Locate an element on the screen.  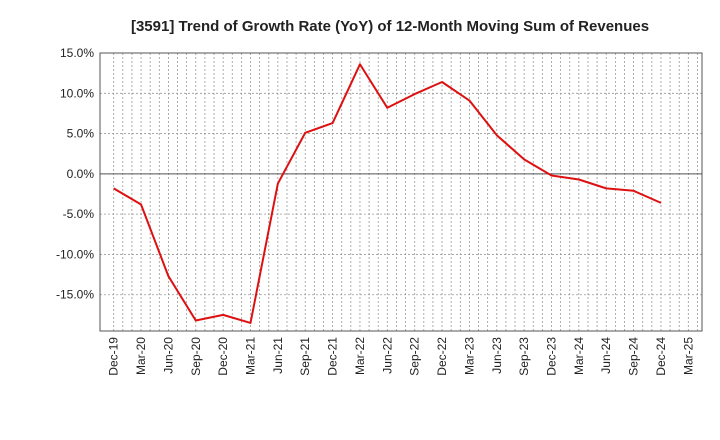
x-tick-label: Mar-21 is located at coordinates (251, 356).